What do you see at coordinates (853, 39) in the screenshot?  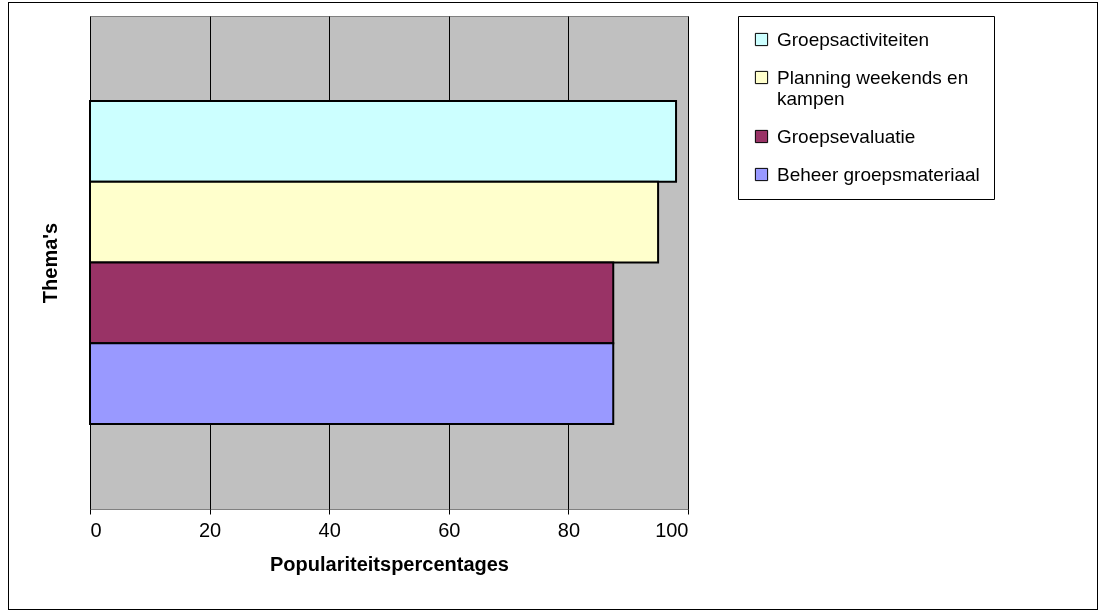 I see `legend-label: Groepsactiviteiten` at bounding box center [853, 39].